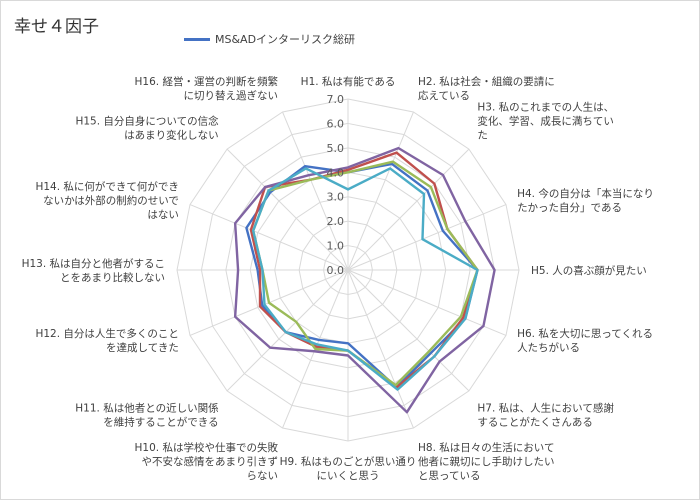 The image size is (700, 500). What do you see at coordinates (585, 200) in the screenshot?
I see `category-label: H4. 今の自分は「本当になりたかった自分」である` at bounding box center [585, 200].